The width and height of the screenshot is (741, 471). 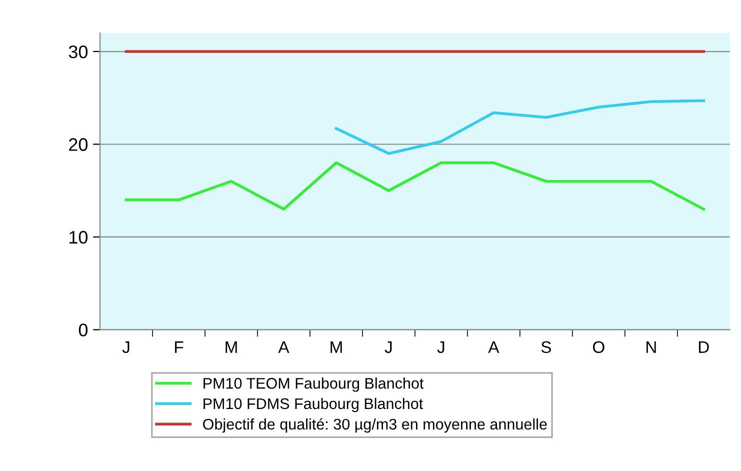 What do you see at coordinates (598, 347) in the screenshot?
I see `x-tick-label: O` at bounding box center [598, 347].